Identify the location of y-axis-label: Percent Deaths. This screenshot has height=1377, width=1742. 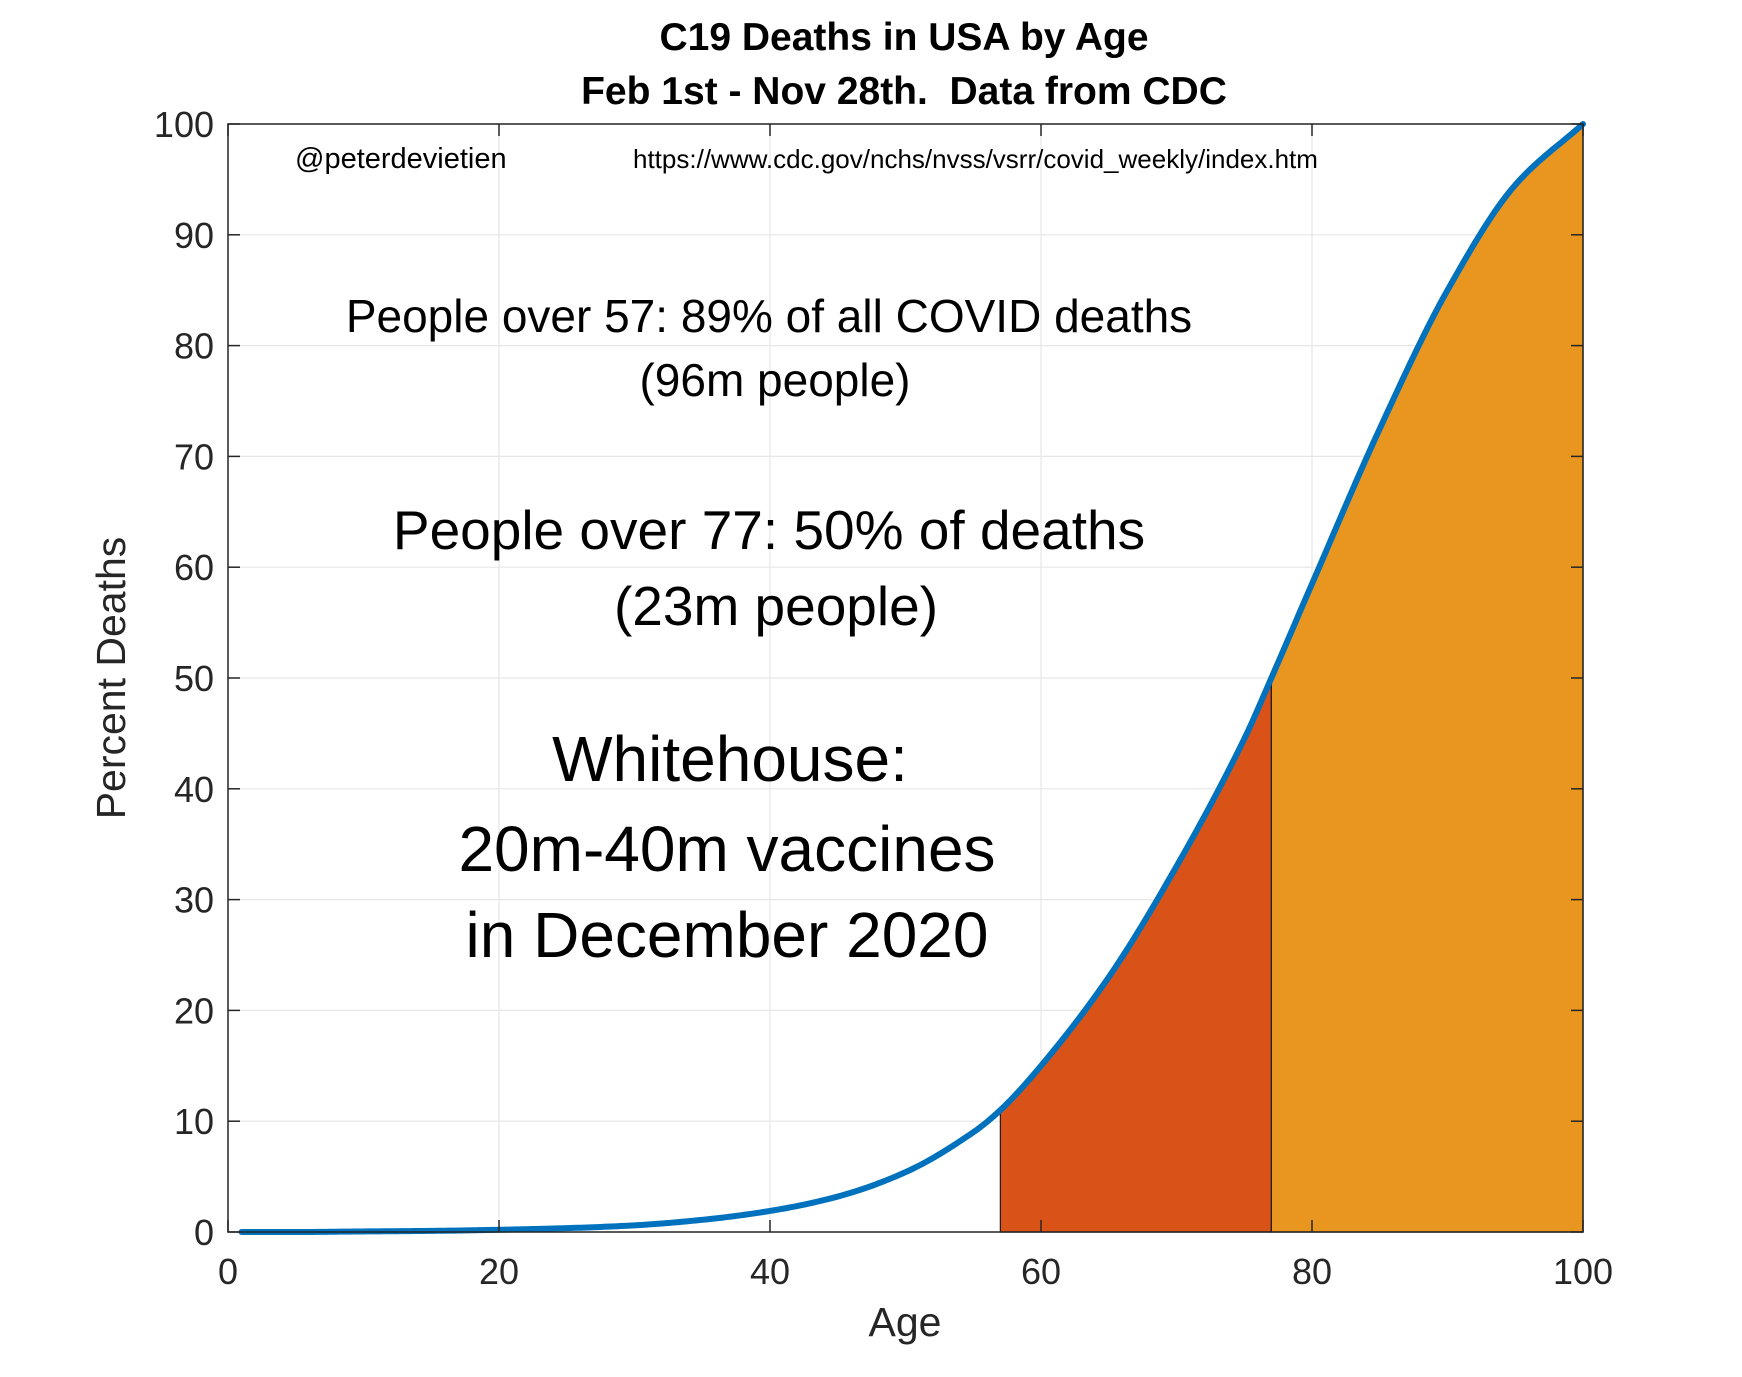
(111, 678).